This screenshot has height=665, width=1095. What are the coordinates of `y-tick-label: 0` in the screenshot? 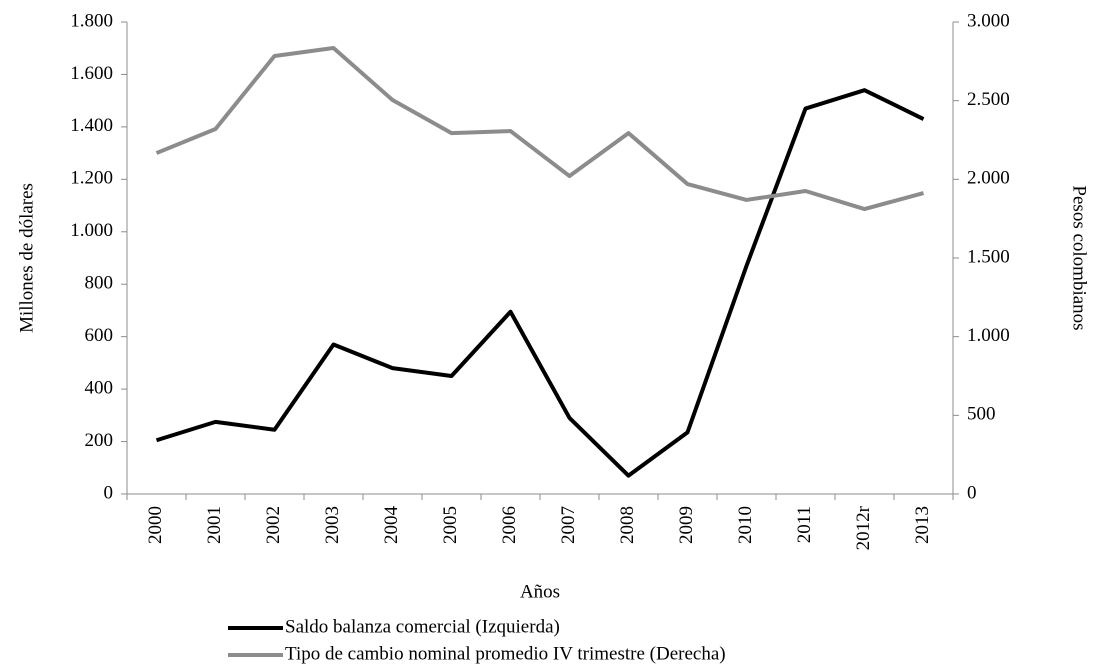 It's located at (109, 492).